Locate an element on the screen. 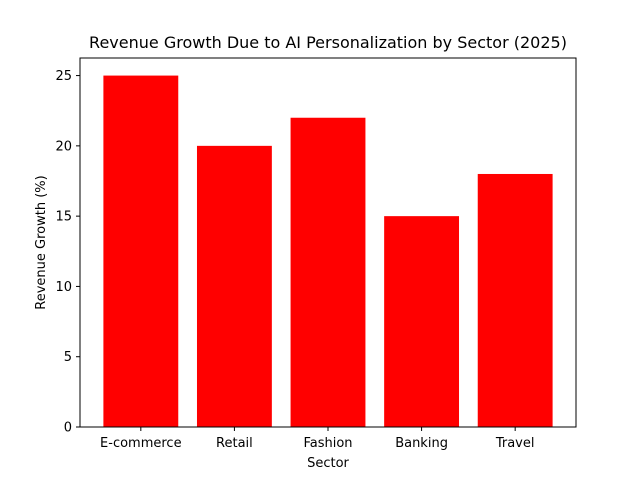 Image resolution: width=640 pixels, height=480 pixels. x-axis-label: Sector is located at coordinates (328, 463).